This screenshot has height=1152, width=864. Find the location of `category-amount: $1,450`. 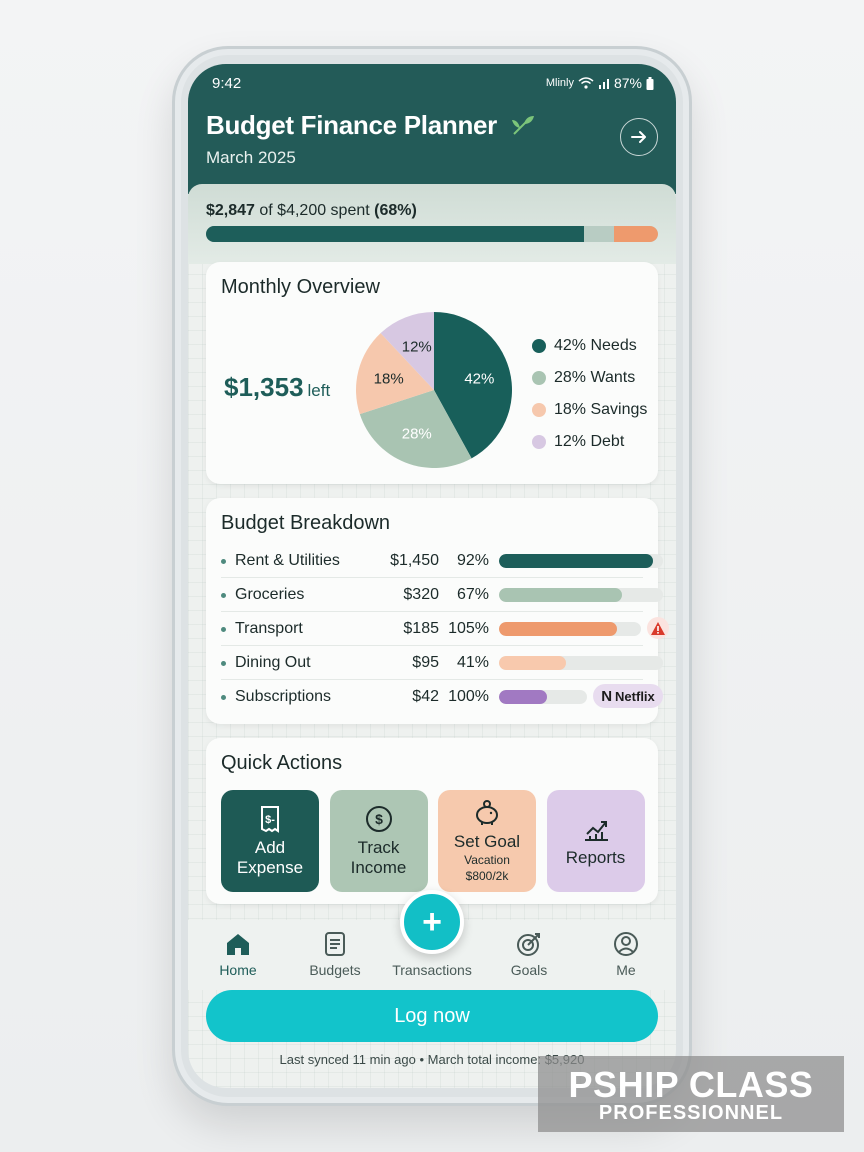

category-amount: $1,450 is located at coordinates (414, 560).